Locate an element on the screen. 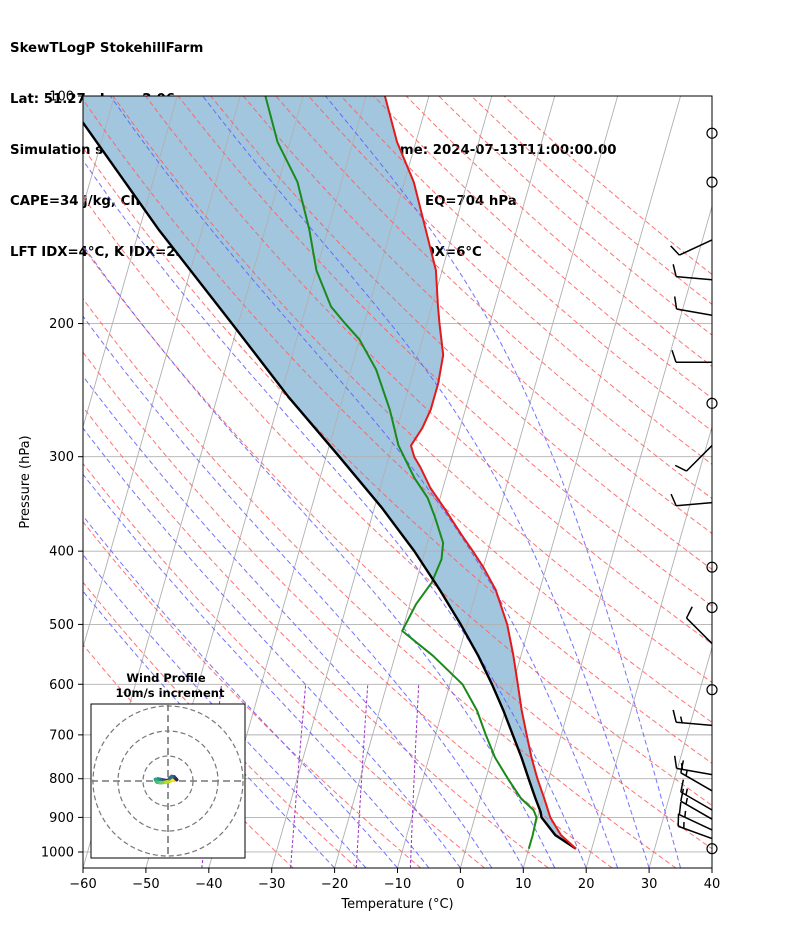  y-axis-label: Pressure (hPa) is located at coordinates (25, 481).